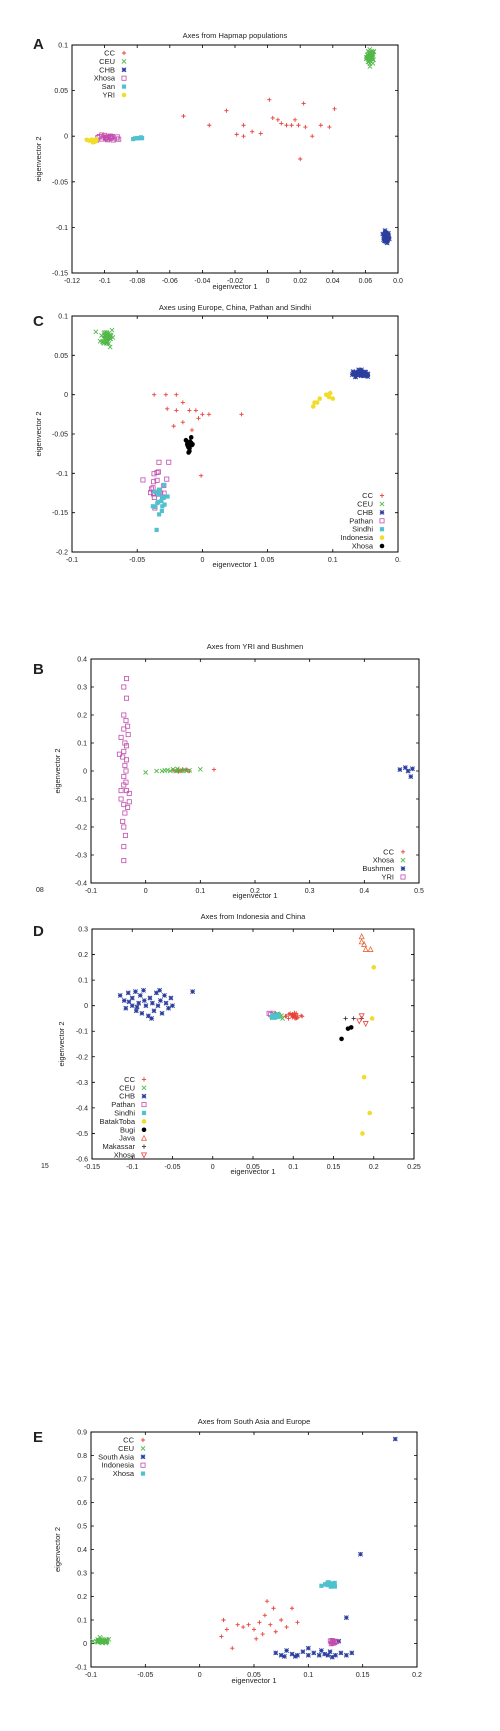 The height and width of the screenshot is (1731, 500). Describe the element at coordinates (300, 281) in the screenshot. I see `x-tick-label: 0.02` at that location.